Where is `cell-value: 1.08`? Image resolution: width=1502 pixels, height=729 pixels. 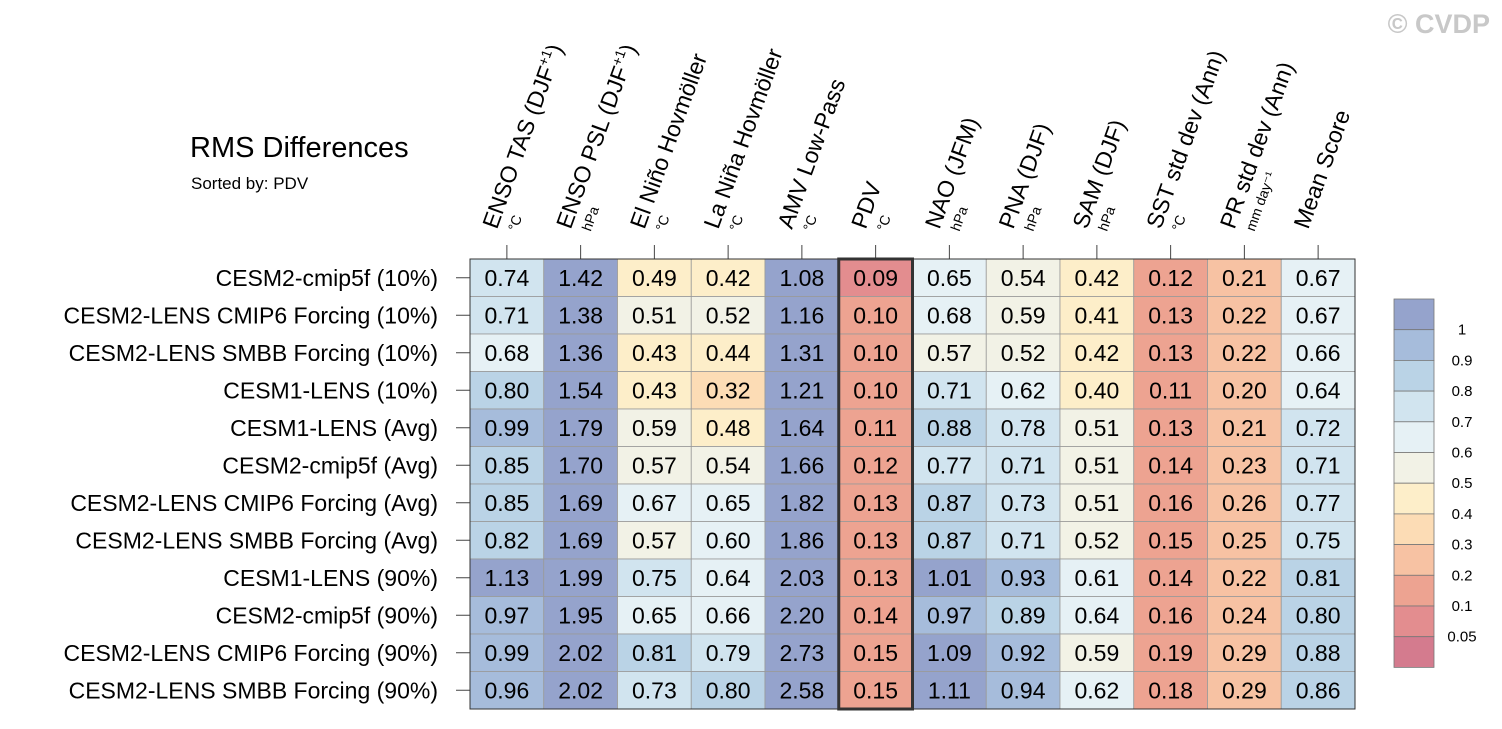
cell-value: 1.08 is located at coordinates (801, 278).